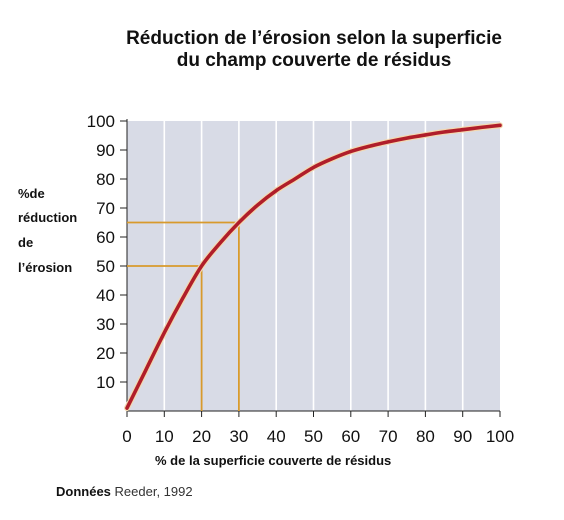 This screenshot has height=520, width=564. Describe the element at coordinates (105, 179) in the screenshot. I see `y-tick-label: 80` at that location.